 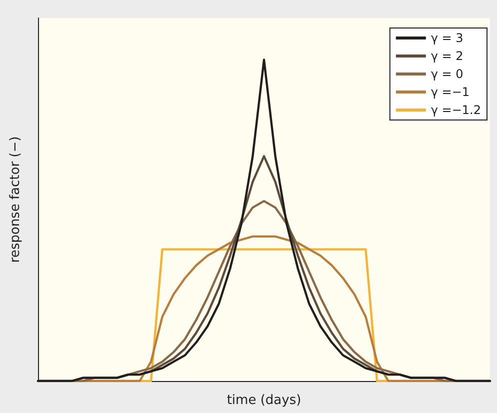 I want to click on x-axis-title: time (days), so click(x=264, y=400).